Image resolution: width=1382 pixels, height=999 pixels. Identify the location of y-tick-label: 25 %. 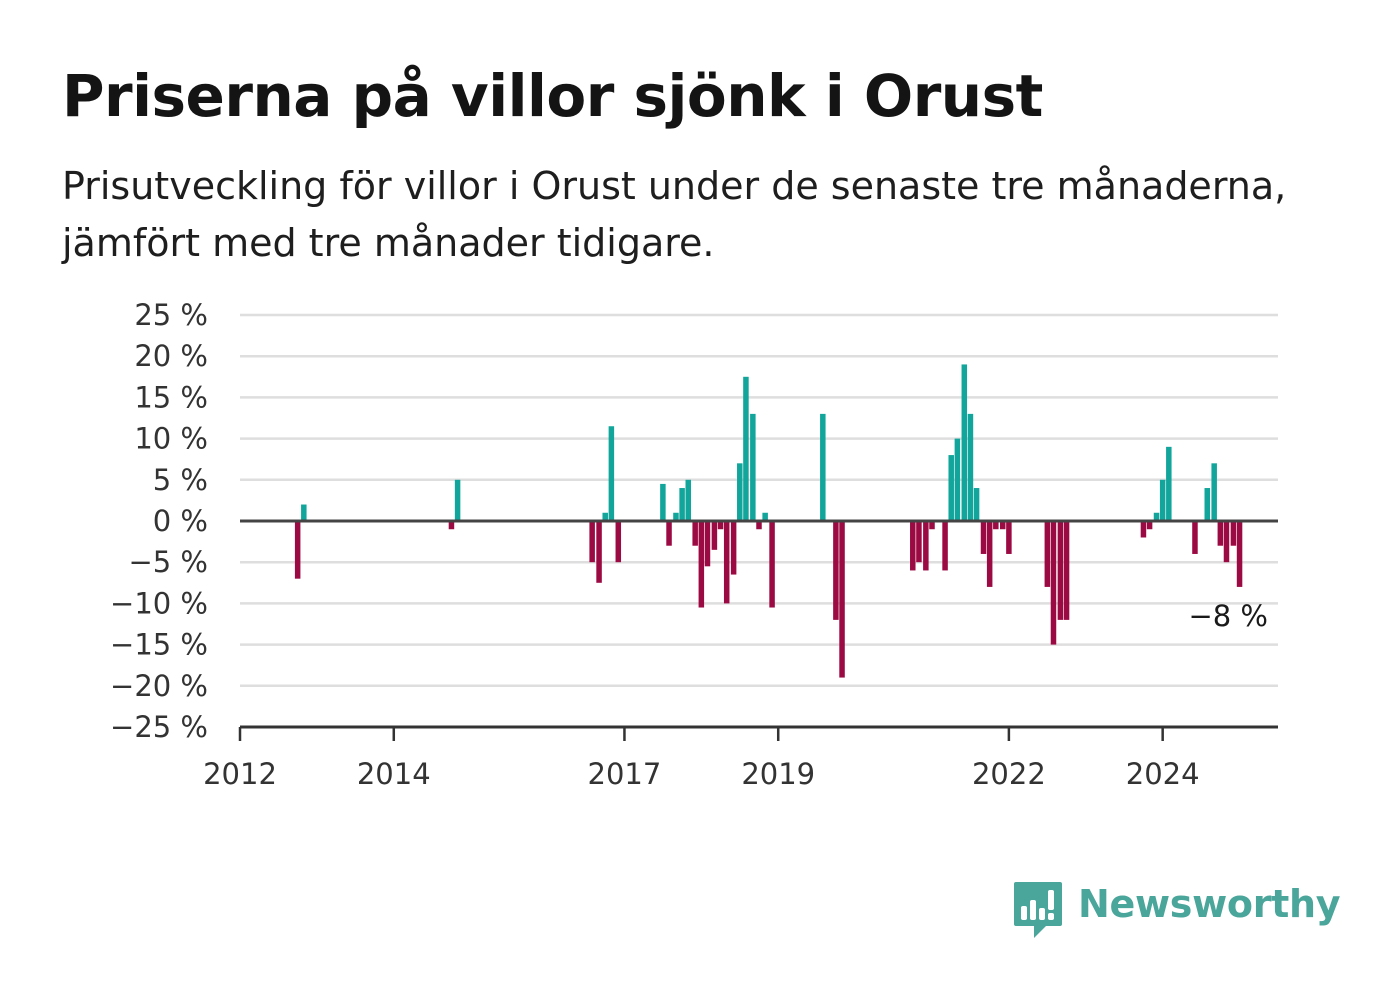
(171, 315).